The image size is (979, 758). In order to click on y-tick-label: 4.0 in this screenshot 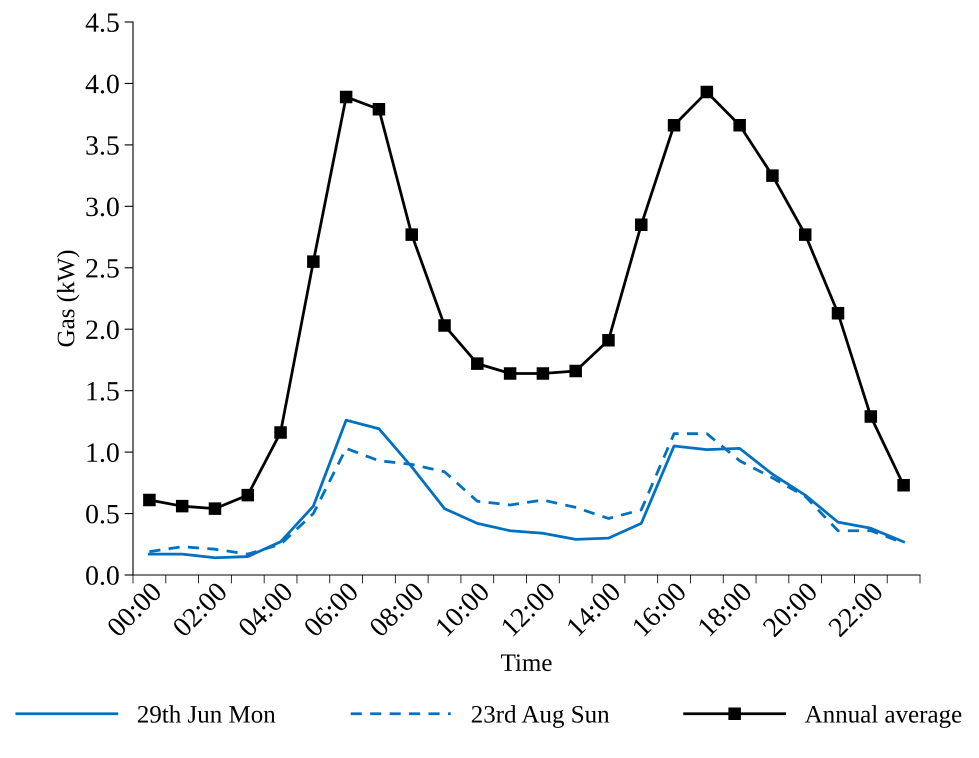, I will do `click(102, 84)`.